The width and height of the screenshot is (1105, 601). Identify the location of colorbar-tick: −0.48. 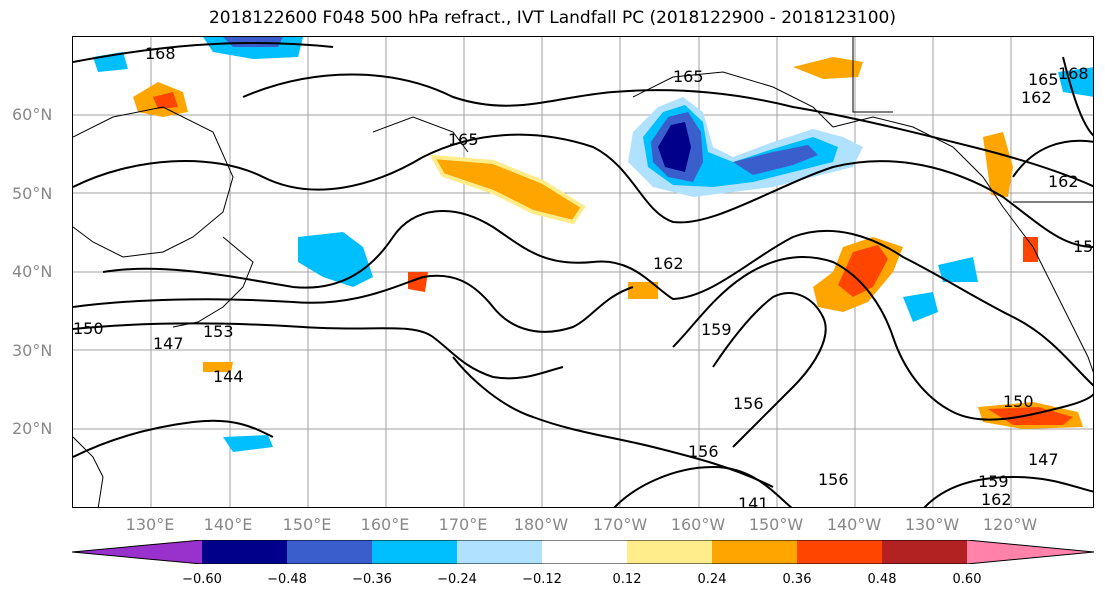
(287, 579).